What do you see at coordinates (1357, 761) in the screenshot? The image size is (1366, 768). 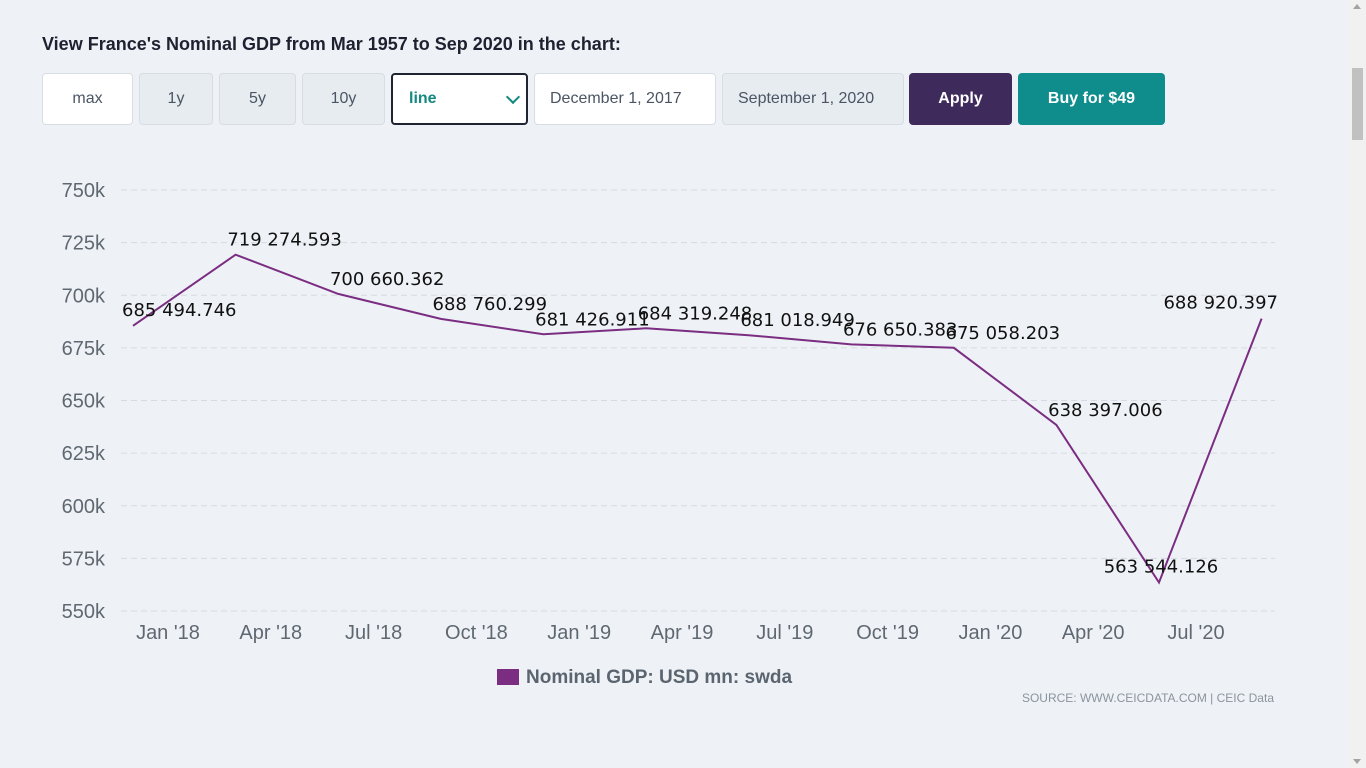 I see `scroll-down-icon` at bounding box center [1357, 761].